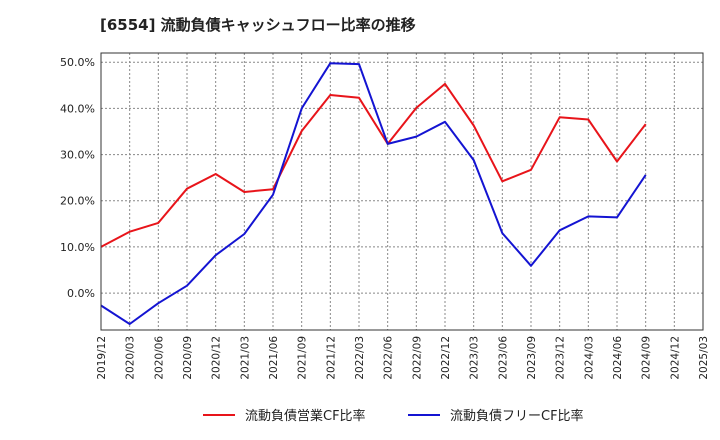 This screenshot has width=720, height=440. I want to click on x-tick-label: 2021/03, so click(245, 358).